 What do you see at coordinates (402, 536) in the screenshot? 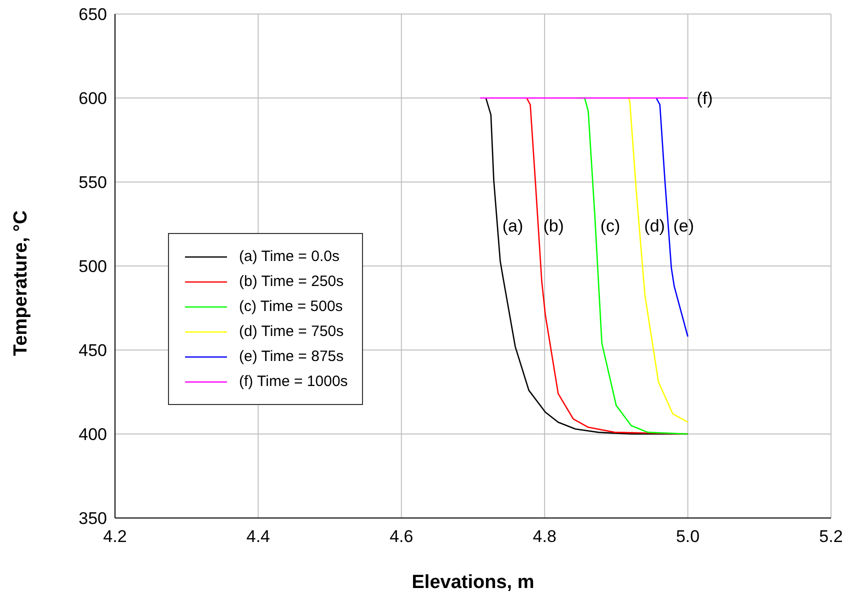
I see `x-tick-label: 4.6` at bounding box center [402, 536].